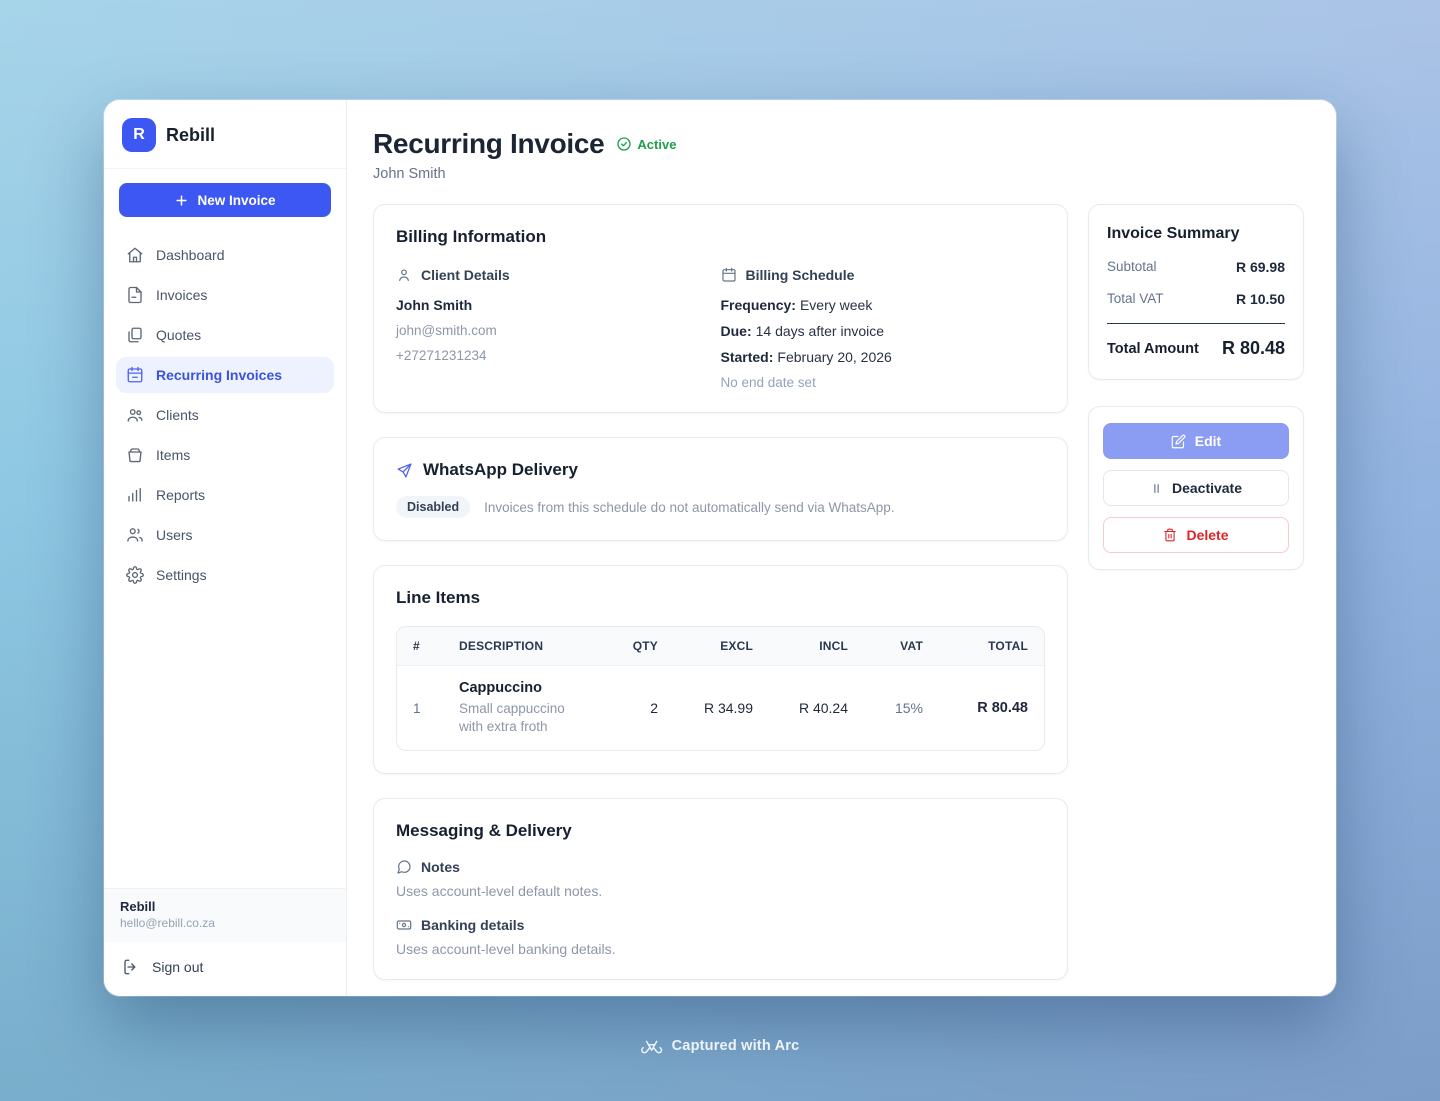 Image resolution: width=1440 pixels, height=1101 pixels. Describe the element at coordinates (225, 495) in the screenshot. I see `sidebar-item-reports: Reports` at that location.